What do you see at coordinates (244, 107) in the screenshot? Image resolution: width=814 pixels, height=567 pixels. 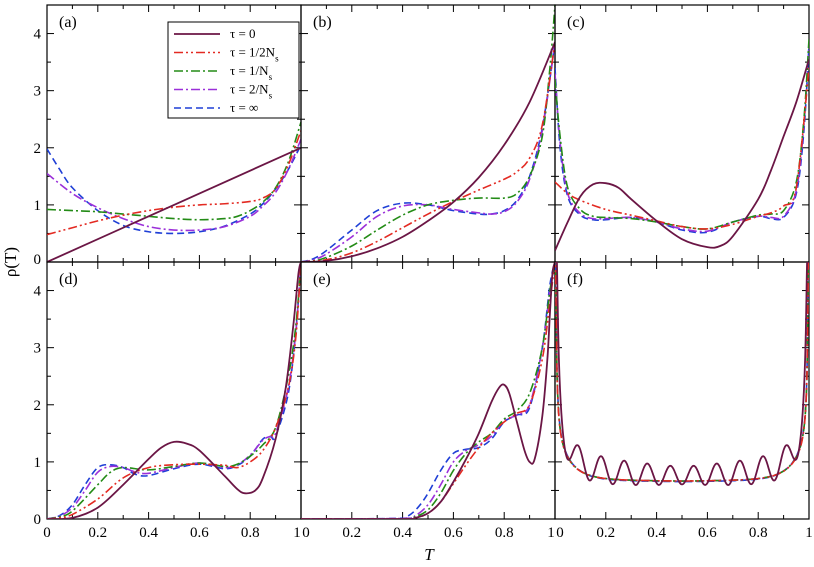 I see `legend-label-tau-inf: τ = ∞` at bounding box center [244, 107].